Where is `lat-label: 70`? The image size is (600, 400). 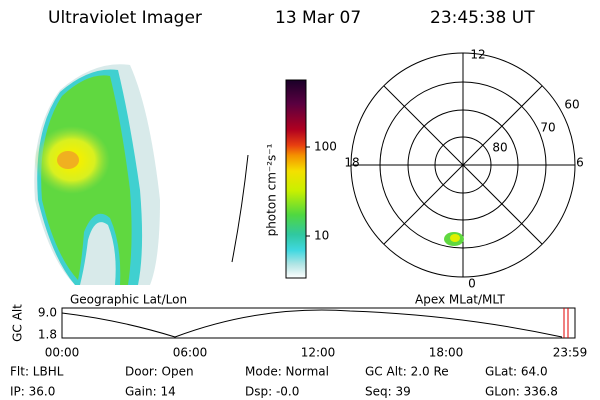 lat-label: 70 is located at coordinates (547, 128).